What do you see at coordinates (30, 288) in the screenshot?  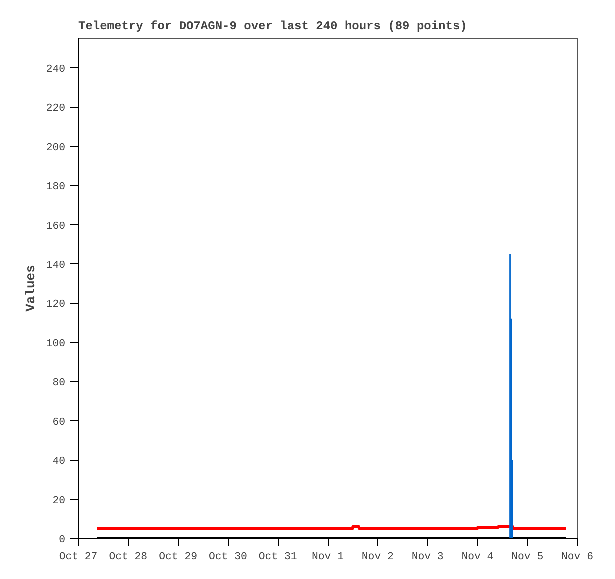 I see `y-axis-title: Values` at bounding box center [30, 288].